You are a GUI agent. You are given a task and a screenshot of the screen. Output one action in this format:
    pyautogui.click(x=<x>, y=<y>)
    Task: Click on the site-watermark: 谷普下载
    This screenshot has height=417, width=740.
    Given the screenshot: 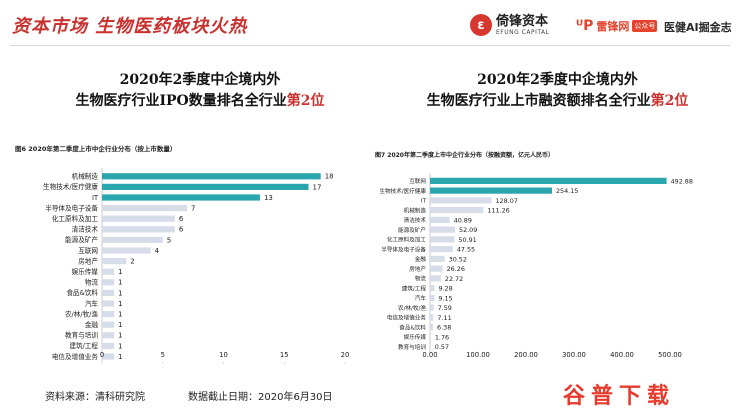 What is the action you would take?
    pyautogui.click(x=619, y=396)
    